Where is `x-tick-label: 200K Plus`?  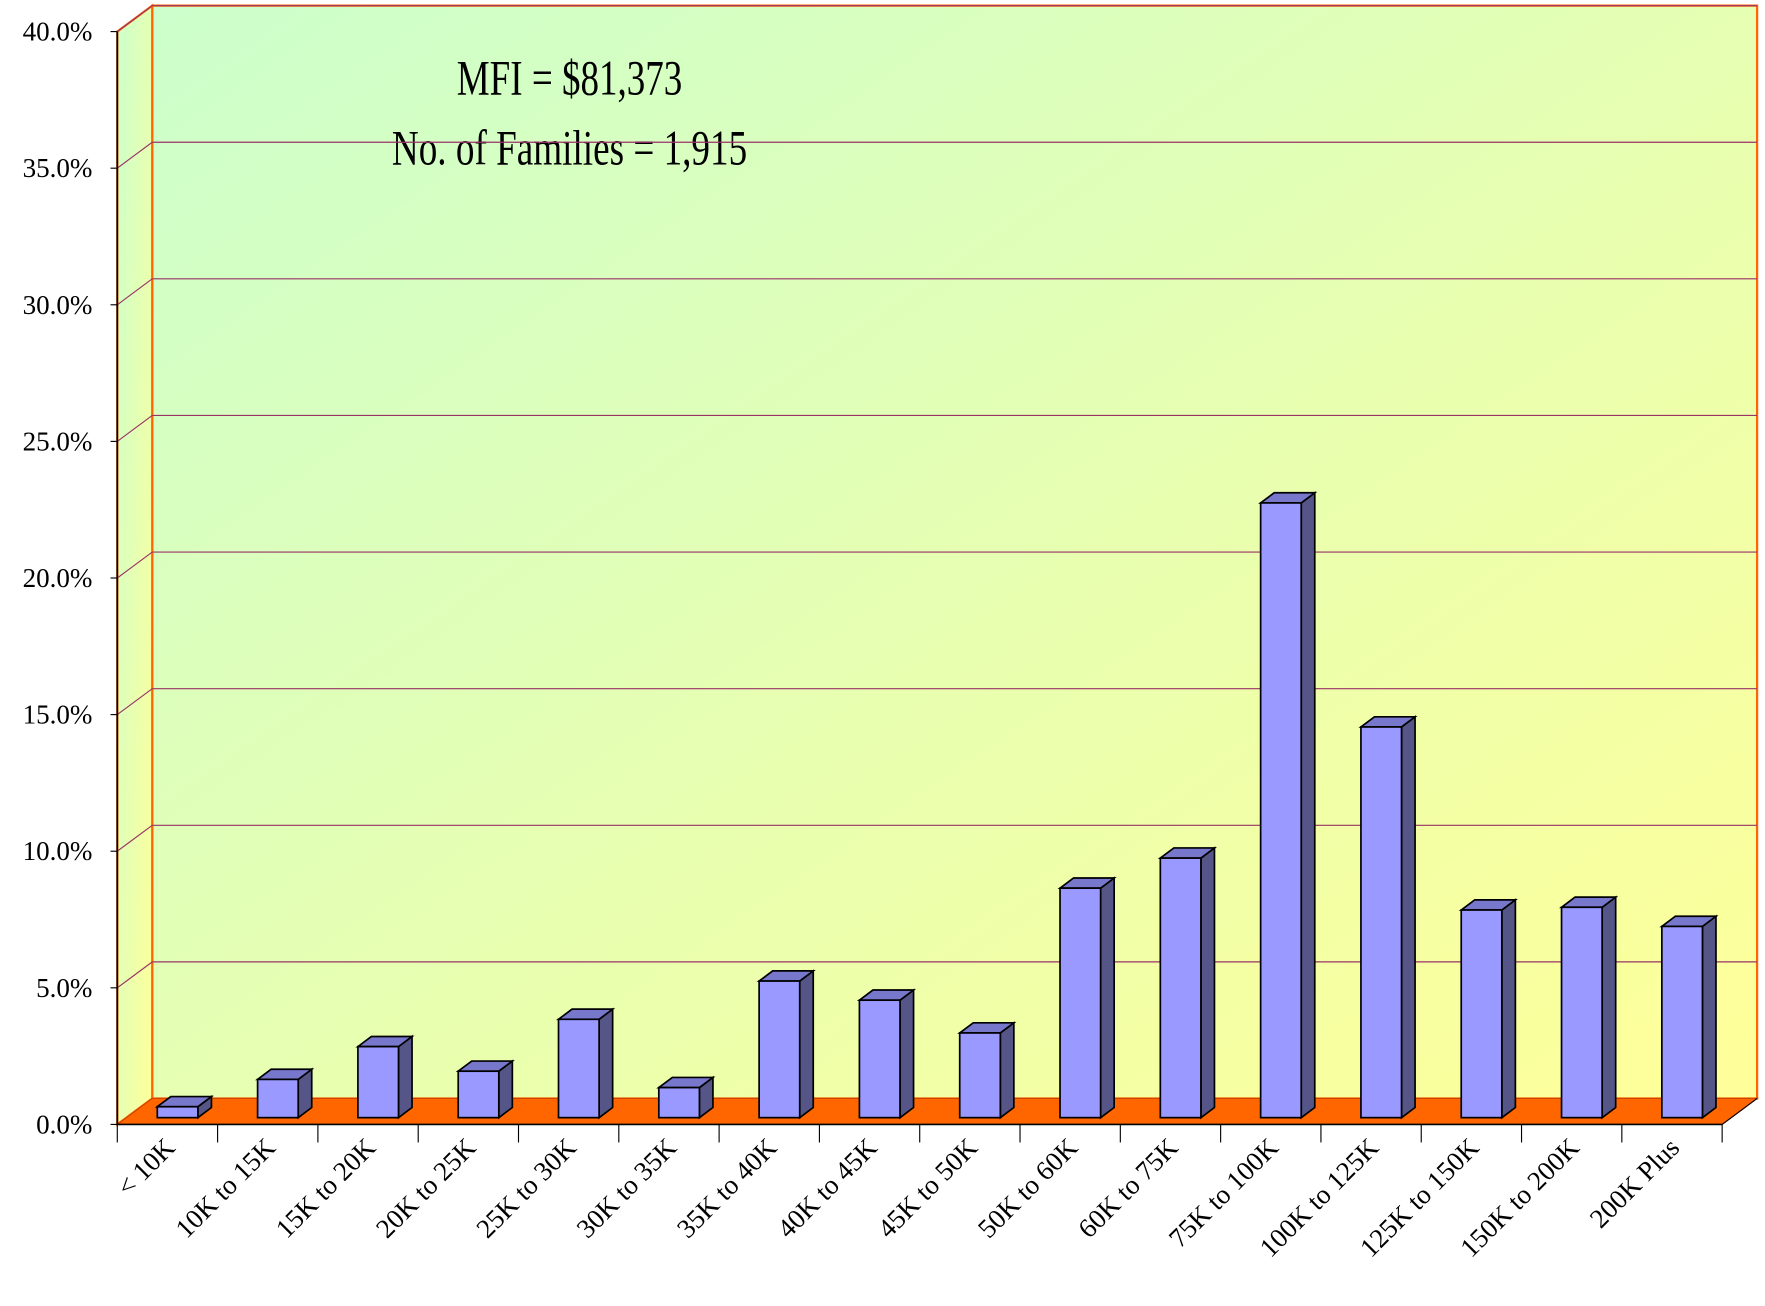
x-tick-label: 200K Plus is located at coordinates (1634, 1182).